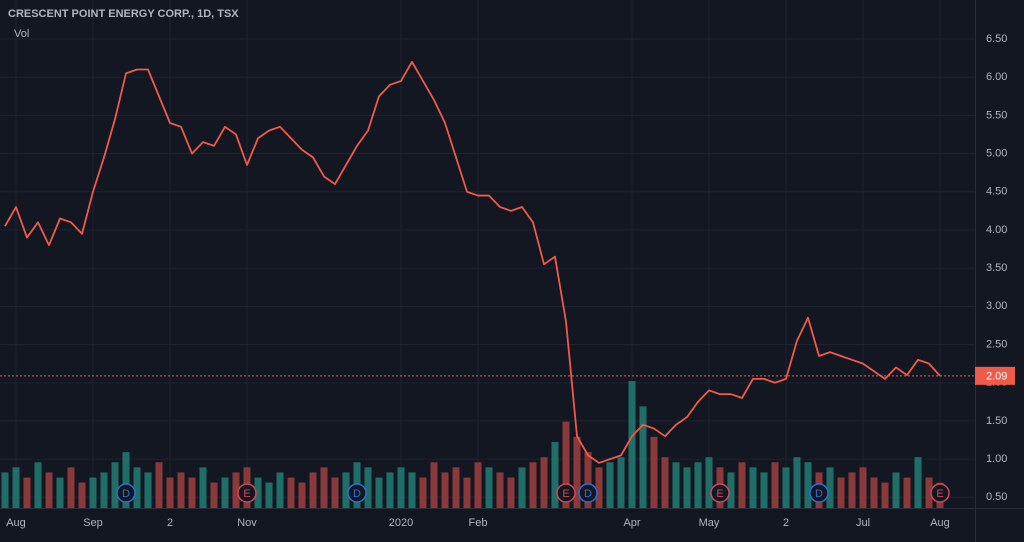  Describe the element at coordinates (995, 375) in the screenshot. I see `last-price-badge` at that location.